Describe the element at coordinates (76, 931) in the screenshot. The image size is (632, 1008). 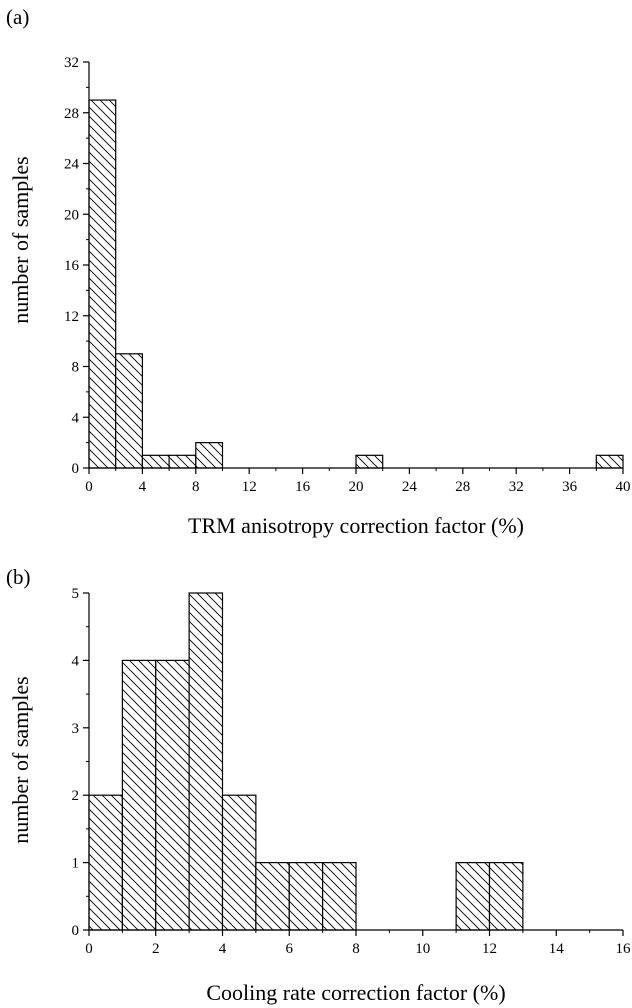
I see `panel-b-y-tick-label: 0` at that location.